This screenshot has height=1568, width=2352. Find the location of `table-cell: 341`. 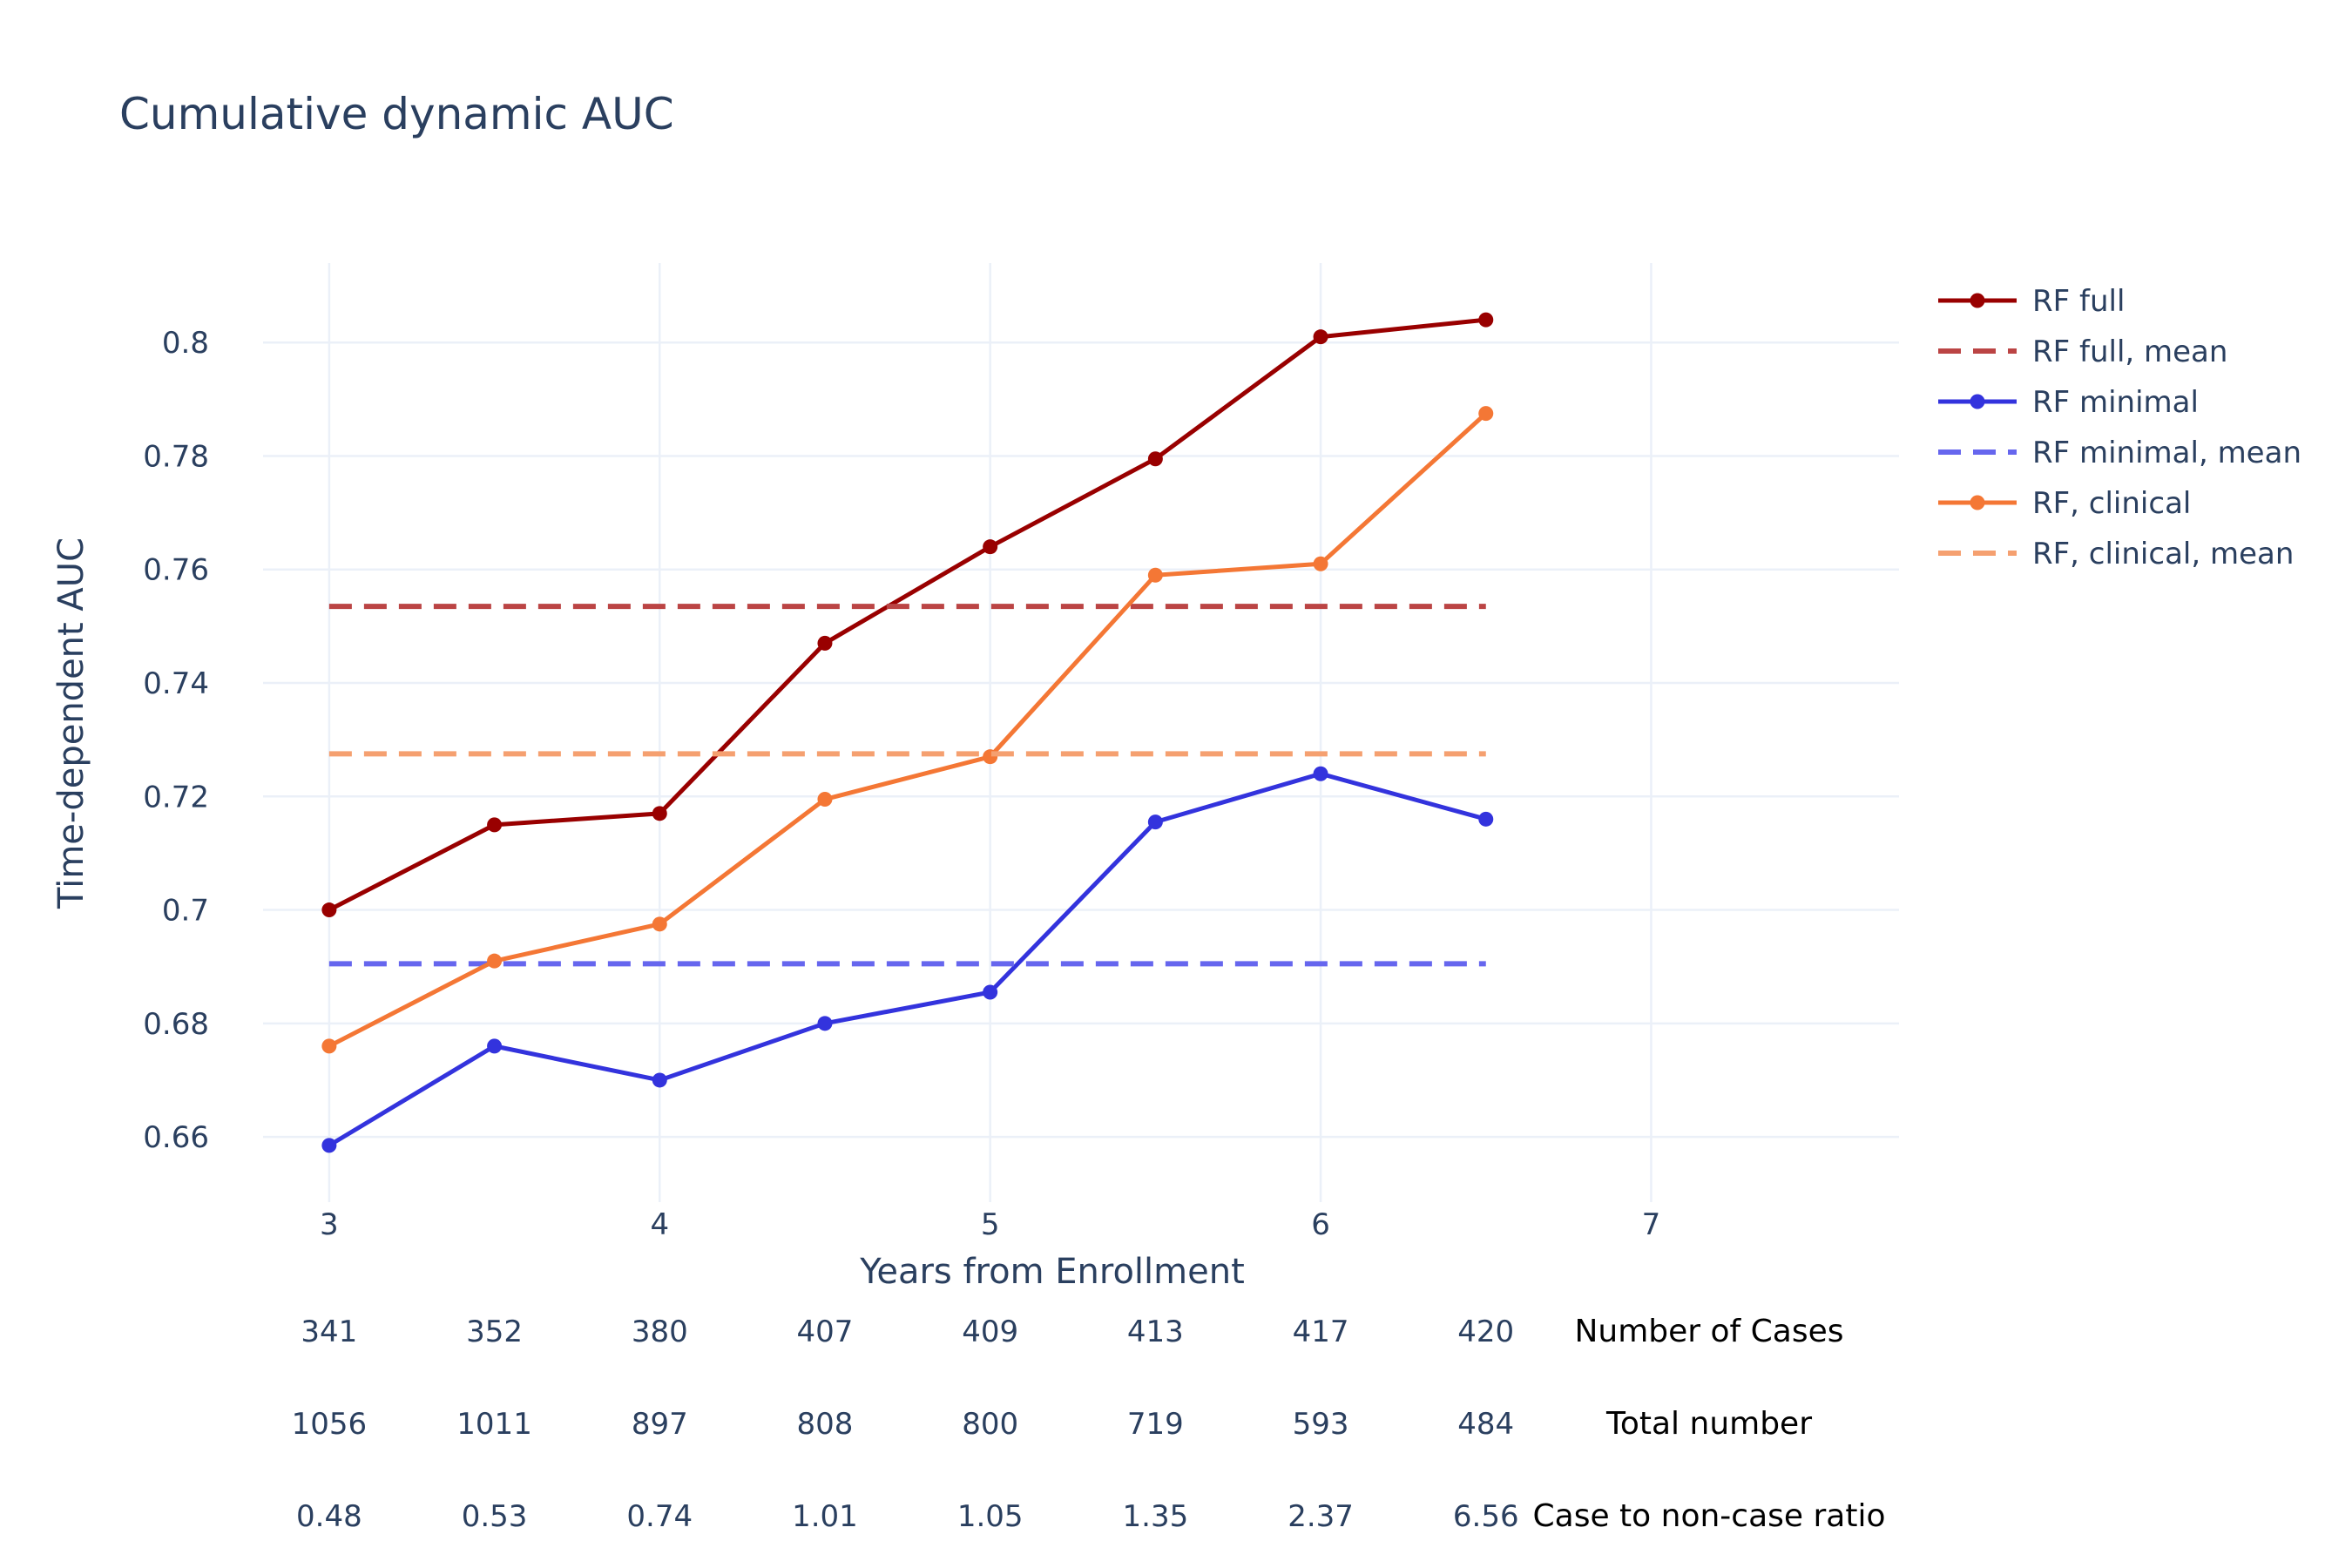

table-cell: 341 is located at coordinates (329, 1332).